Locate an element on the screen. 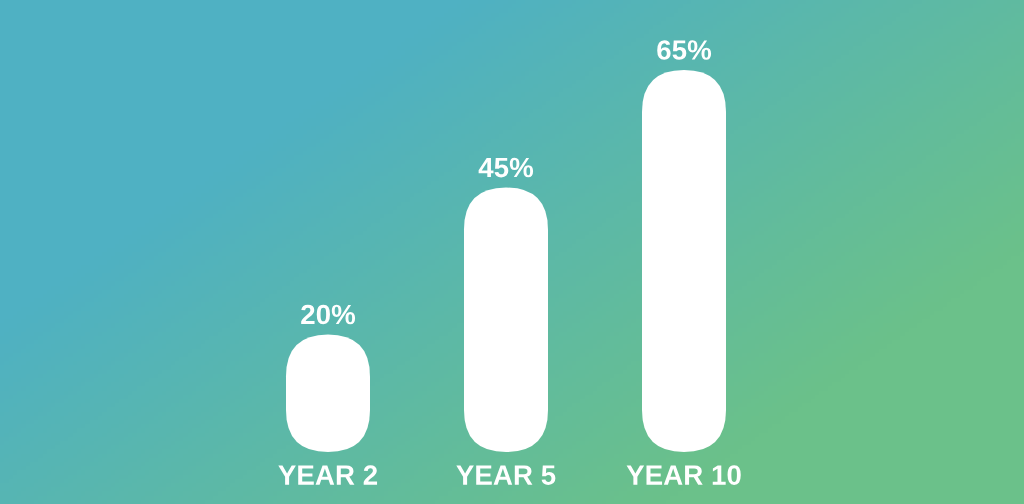  data-label: 65% is located at coordinates (684, 50).